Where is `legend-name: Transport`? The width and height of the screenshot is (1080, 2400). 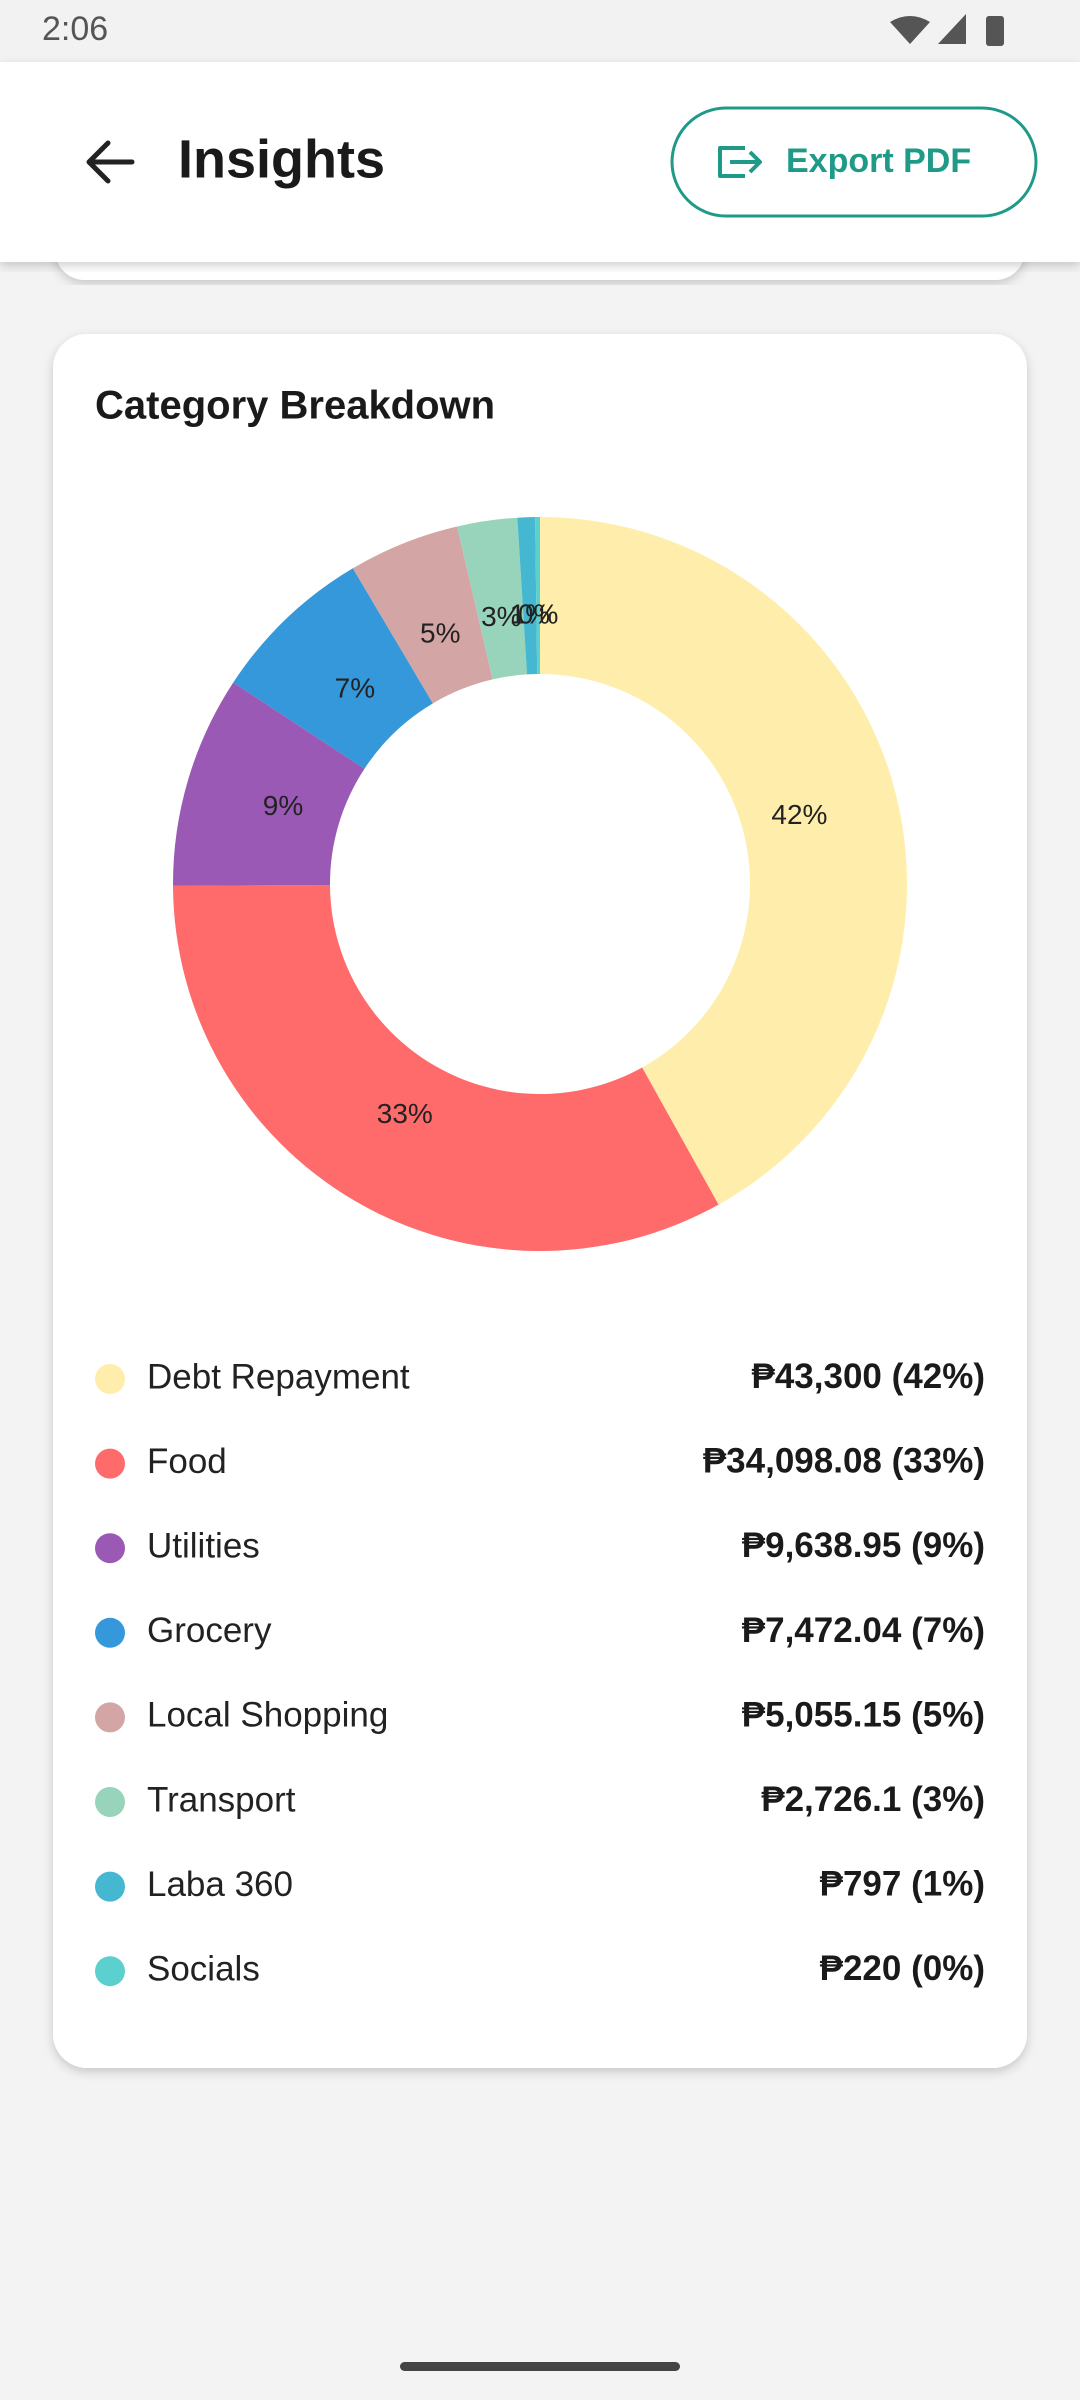
legend-name: Transport is located at coordinates (221, 1799).